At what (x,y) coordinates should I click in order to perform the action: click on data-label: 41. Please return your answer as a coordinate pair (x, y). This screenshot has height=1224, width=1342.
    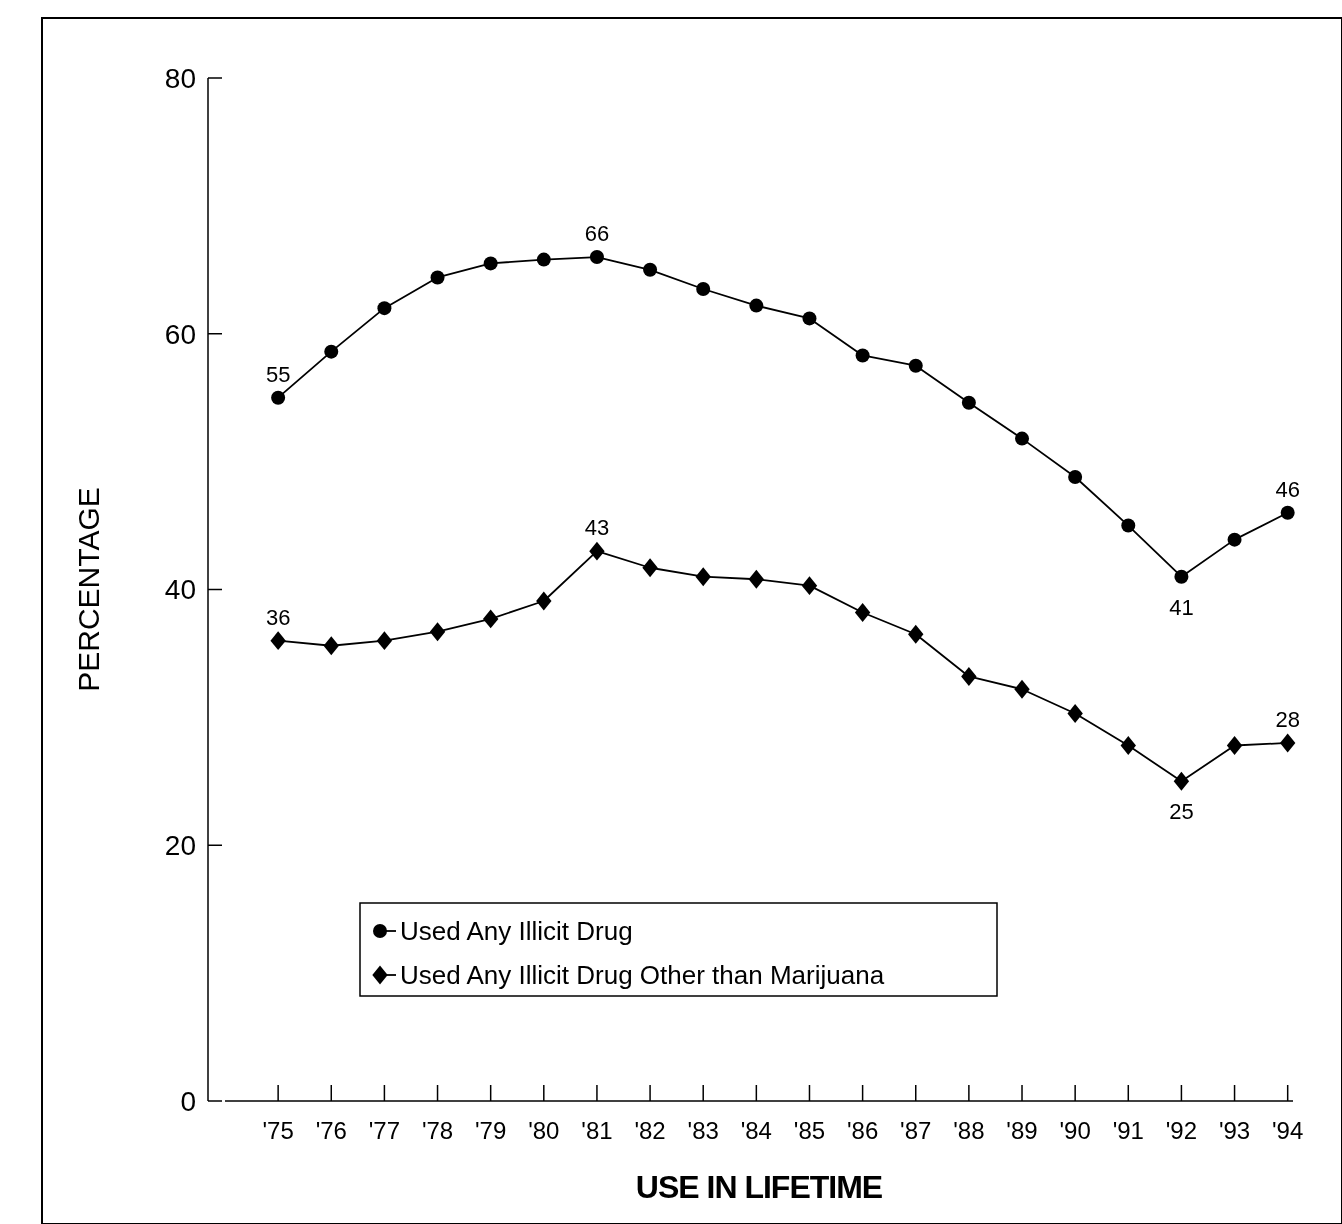
    Looking at the image, I should click on (1181, 607).